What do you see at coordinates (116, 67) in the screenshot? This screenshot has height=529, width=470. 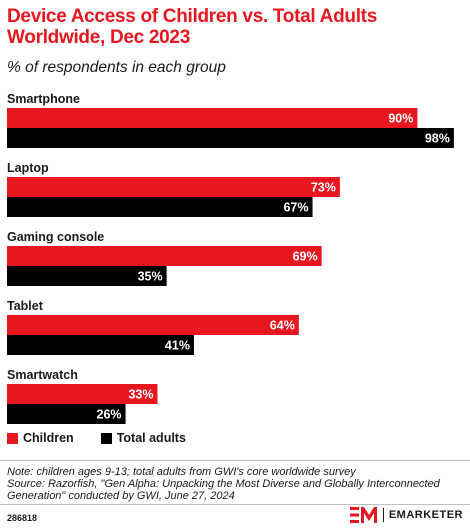 I see `chart-subtitle: % of respondents in each group` at bounding box center [116, 67].